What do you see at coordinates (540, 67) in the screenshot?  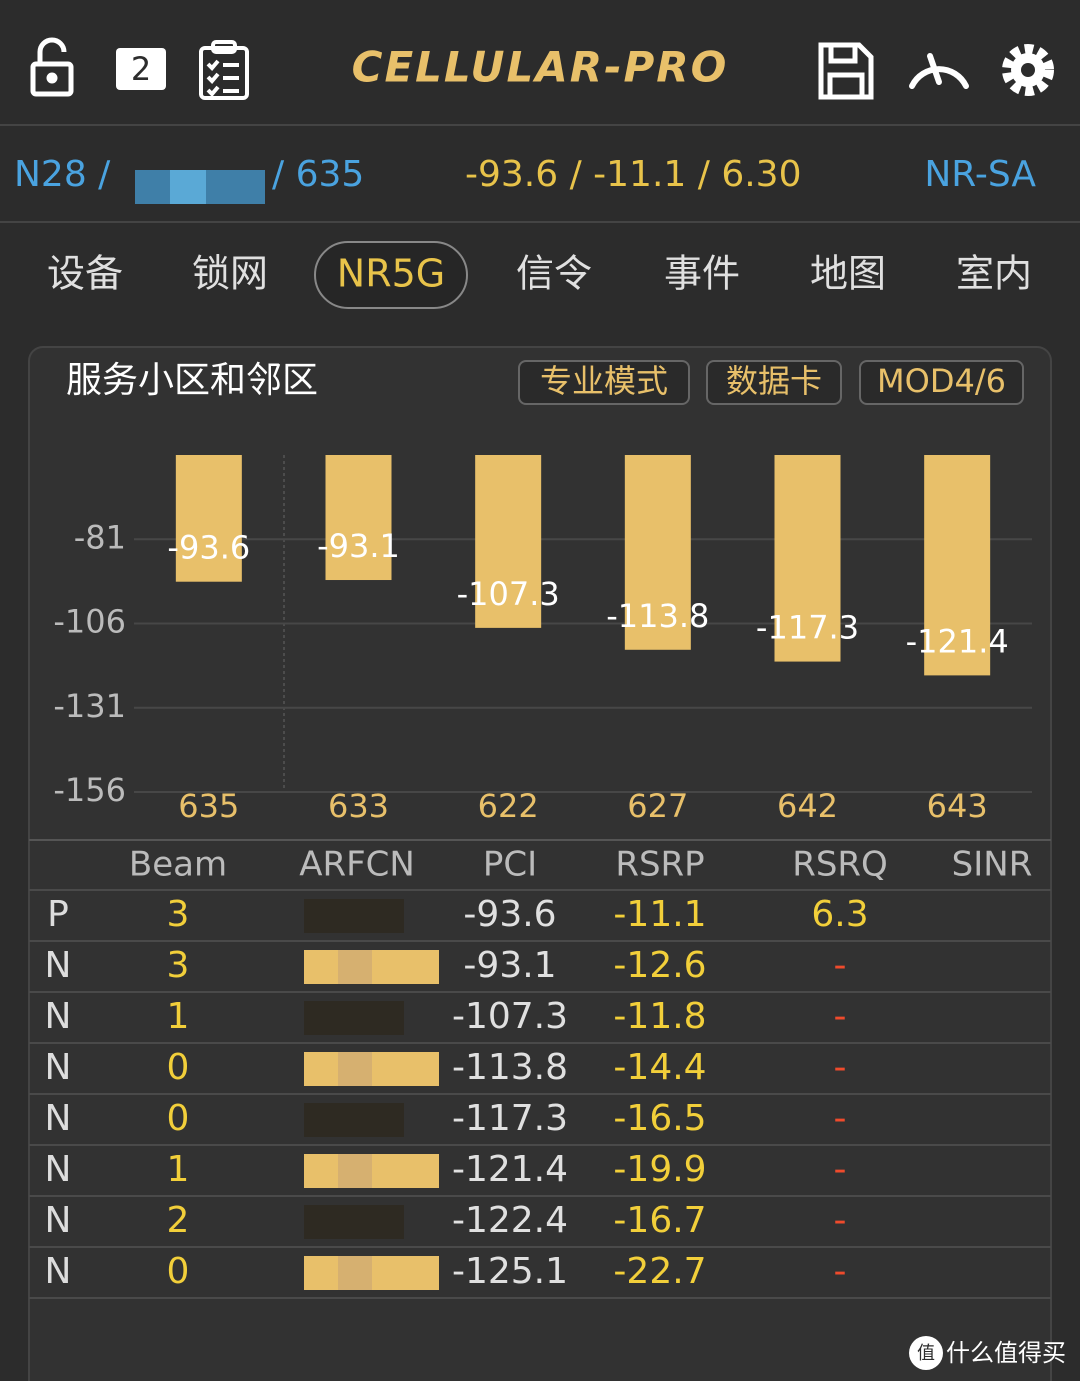 I see `app-title: CELLULAR-PRO` at bounding box center [540, 67].